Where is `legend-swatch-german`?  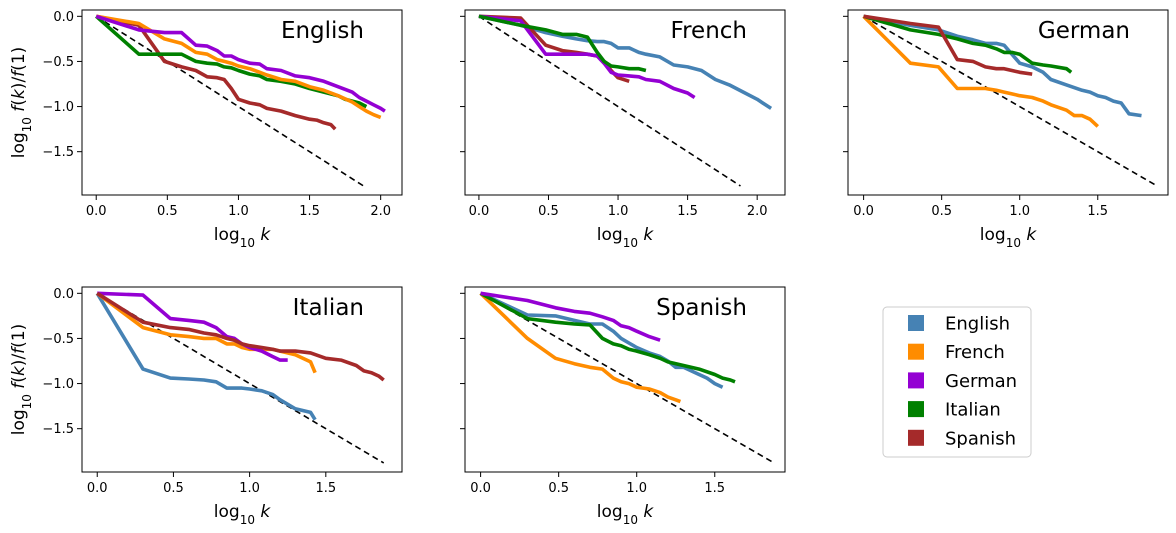
legend-swatch-german is located at coordinates (916, 380).